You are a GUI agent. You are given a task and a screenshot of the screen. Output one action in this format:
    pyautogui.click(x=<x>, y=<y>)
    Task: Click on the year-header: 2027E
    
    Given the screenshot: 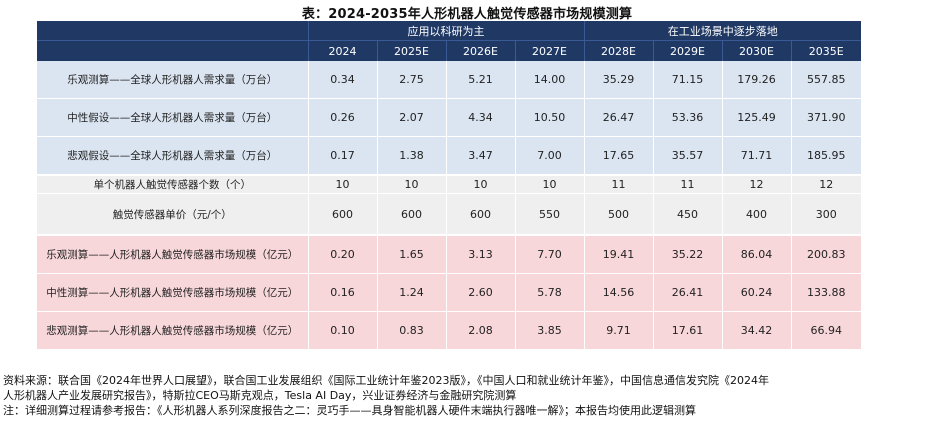 What is the action you would take?
    pyautogui.click(x=549, y=50)
    